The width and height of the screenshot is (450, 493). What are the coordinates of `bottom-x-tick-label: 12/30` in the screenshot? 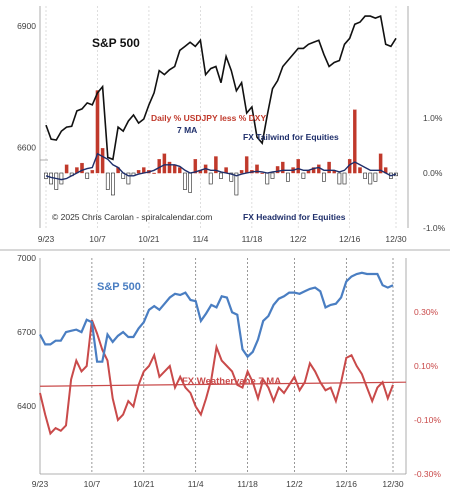 It's located at (393, 484).